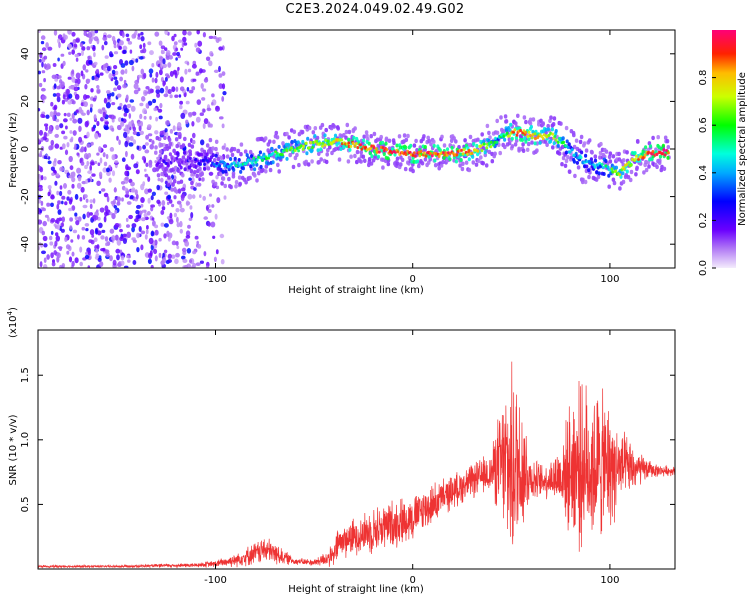 The image size is (750, 600). Describe the element at coordinates (375, 9) in the screenshot. I see `page-title: C2E3.2024.049.02.49.G02` at that location.